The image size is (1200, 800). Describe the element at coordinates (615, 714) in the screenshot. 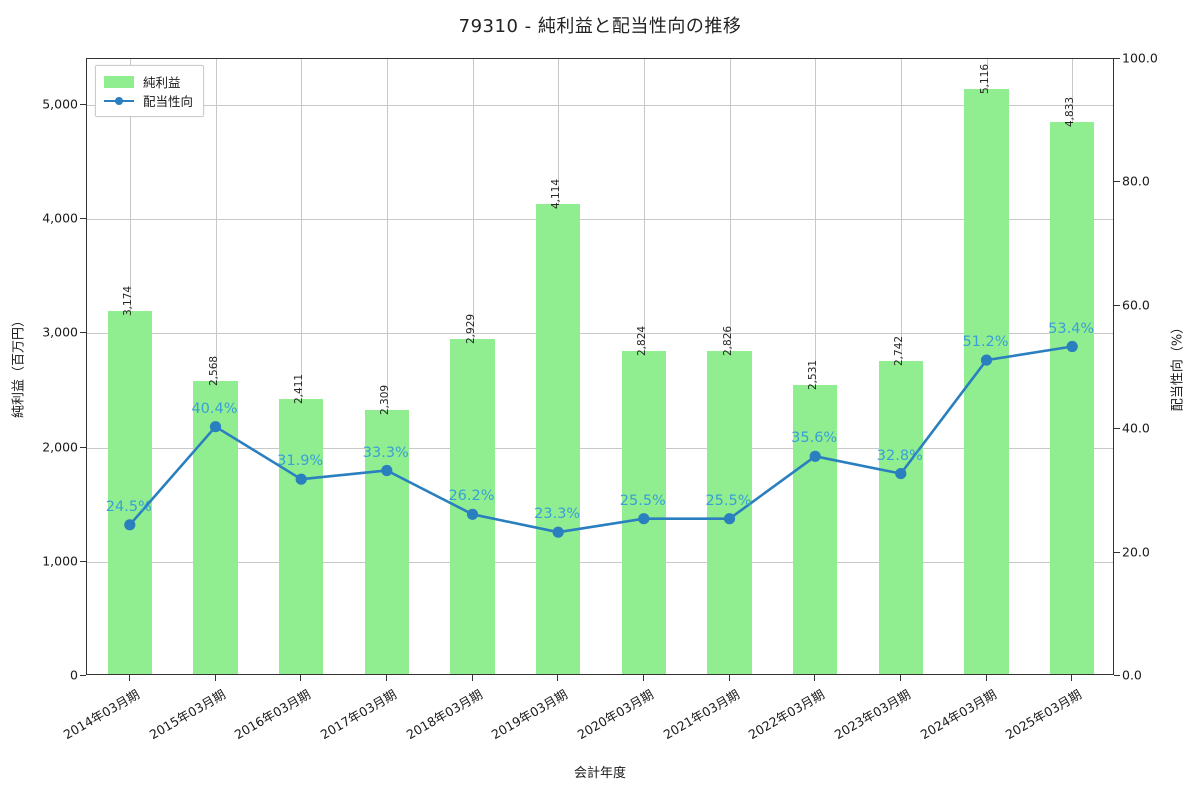

I see `x-tick-label: 2020年03月期` at that location.